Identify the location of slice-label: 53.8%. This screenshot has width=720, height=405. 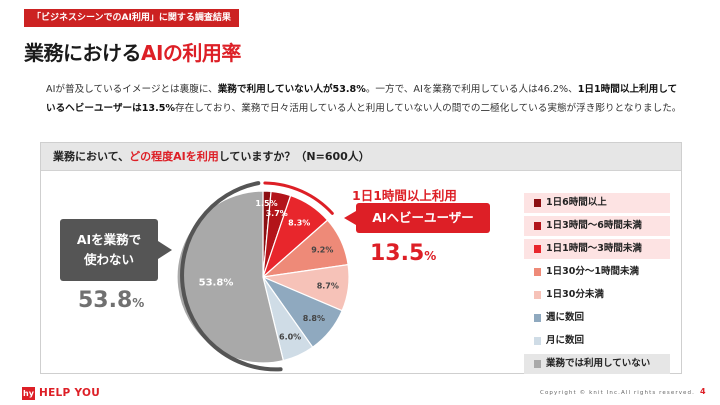
(216, 283).